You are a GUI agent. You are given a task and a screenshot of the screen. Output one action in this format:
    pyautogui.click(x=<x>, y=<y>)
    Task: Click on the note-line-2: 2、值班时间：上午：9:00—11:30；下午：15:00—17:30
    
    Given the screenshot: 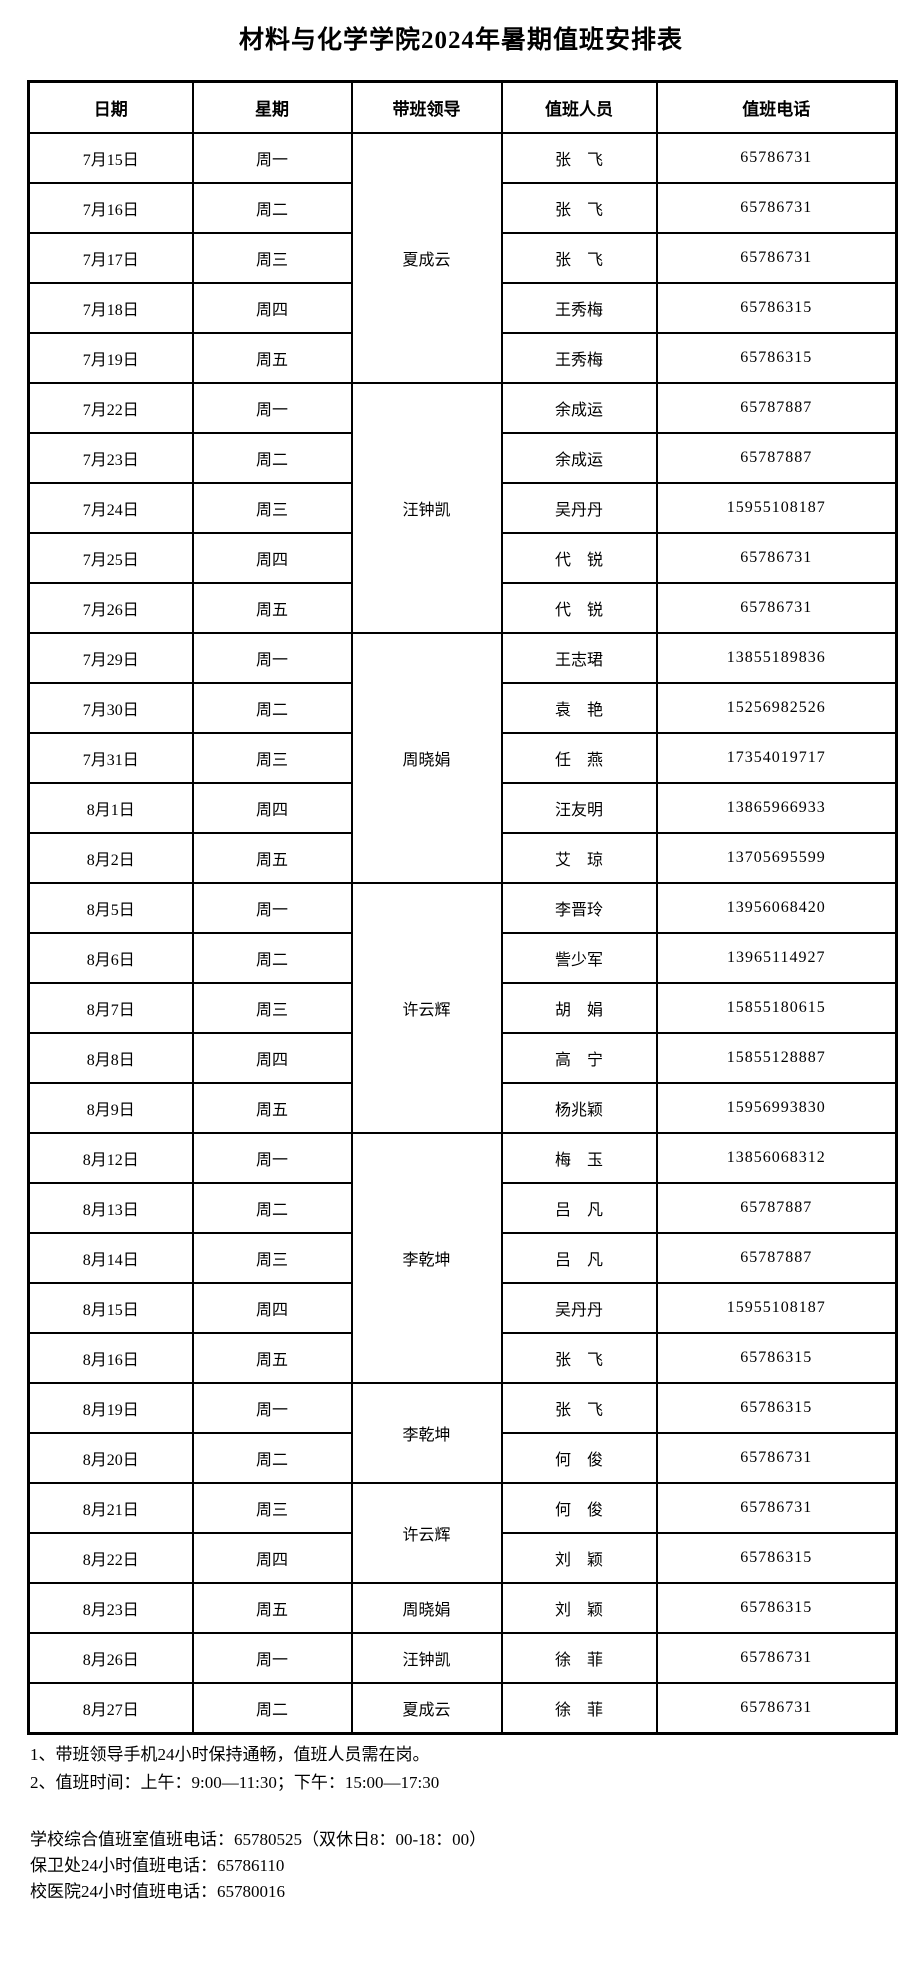 What is the action you would take?
    pyautogui.click(x=235, y=1782)
    